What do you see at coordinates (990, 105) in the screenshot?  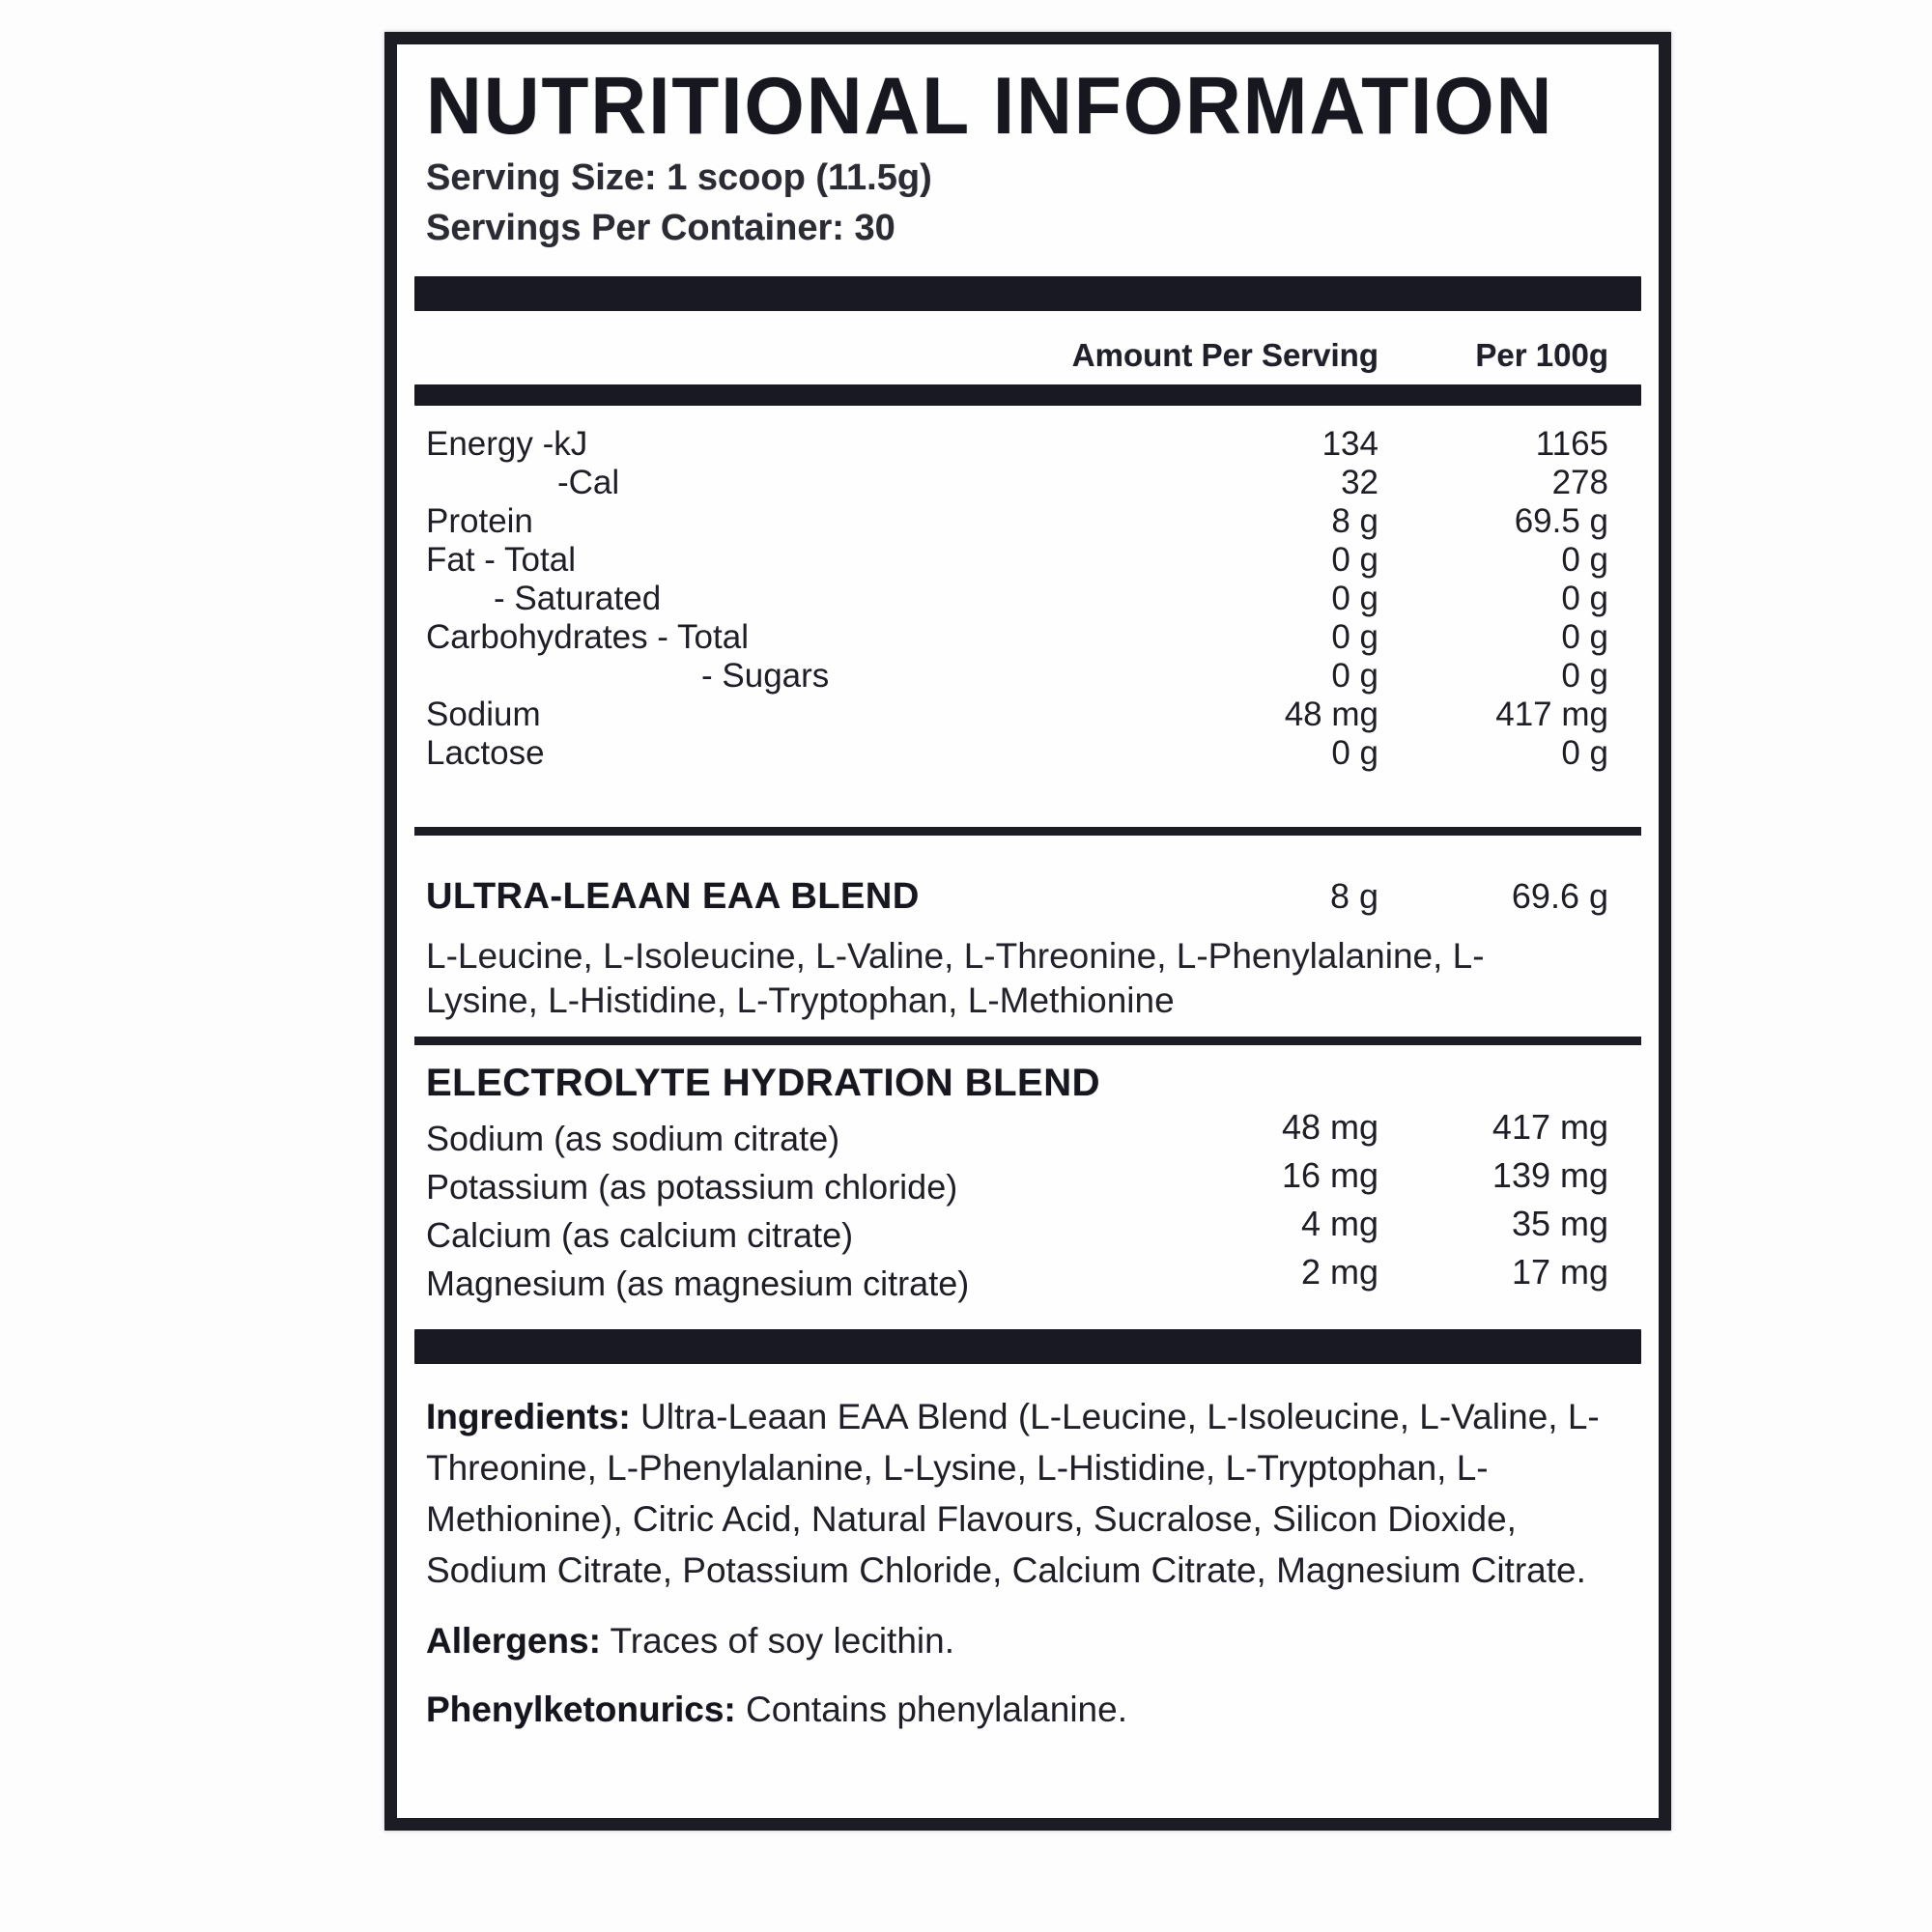 I see `label-title: NUTRITIONAL INFORMATION` at bounding box center [990, 105].